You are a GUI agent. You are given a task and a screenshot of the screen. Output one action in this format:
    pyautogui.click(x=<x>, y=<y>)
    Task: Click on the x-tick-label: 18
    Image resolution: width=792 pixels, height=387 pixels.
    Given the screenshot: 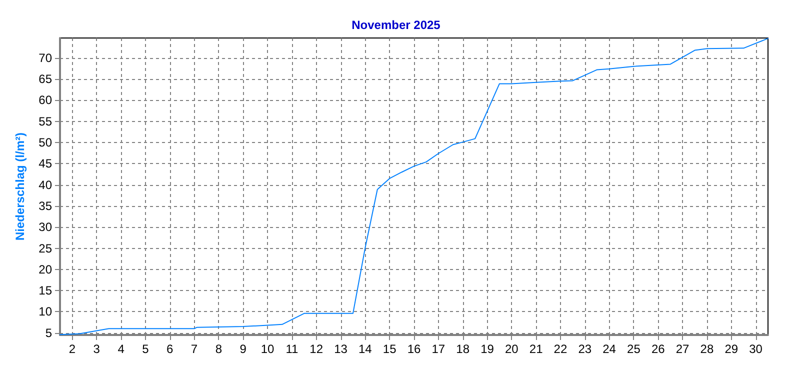 What is the action you would take?
    pyautogui.click(x=463, y=349)
    